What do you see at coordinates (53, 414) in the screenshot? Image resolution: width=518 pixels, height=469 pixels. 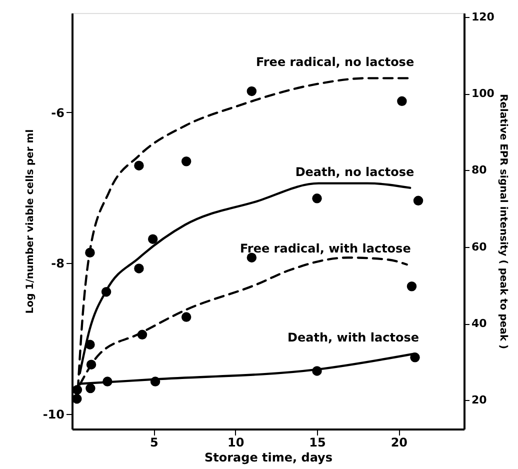 I see `y-tick-label: -10` at bounding box center [53, 414].